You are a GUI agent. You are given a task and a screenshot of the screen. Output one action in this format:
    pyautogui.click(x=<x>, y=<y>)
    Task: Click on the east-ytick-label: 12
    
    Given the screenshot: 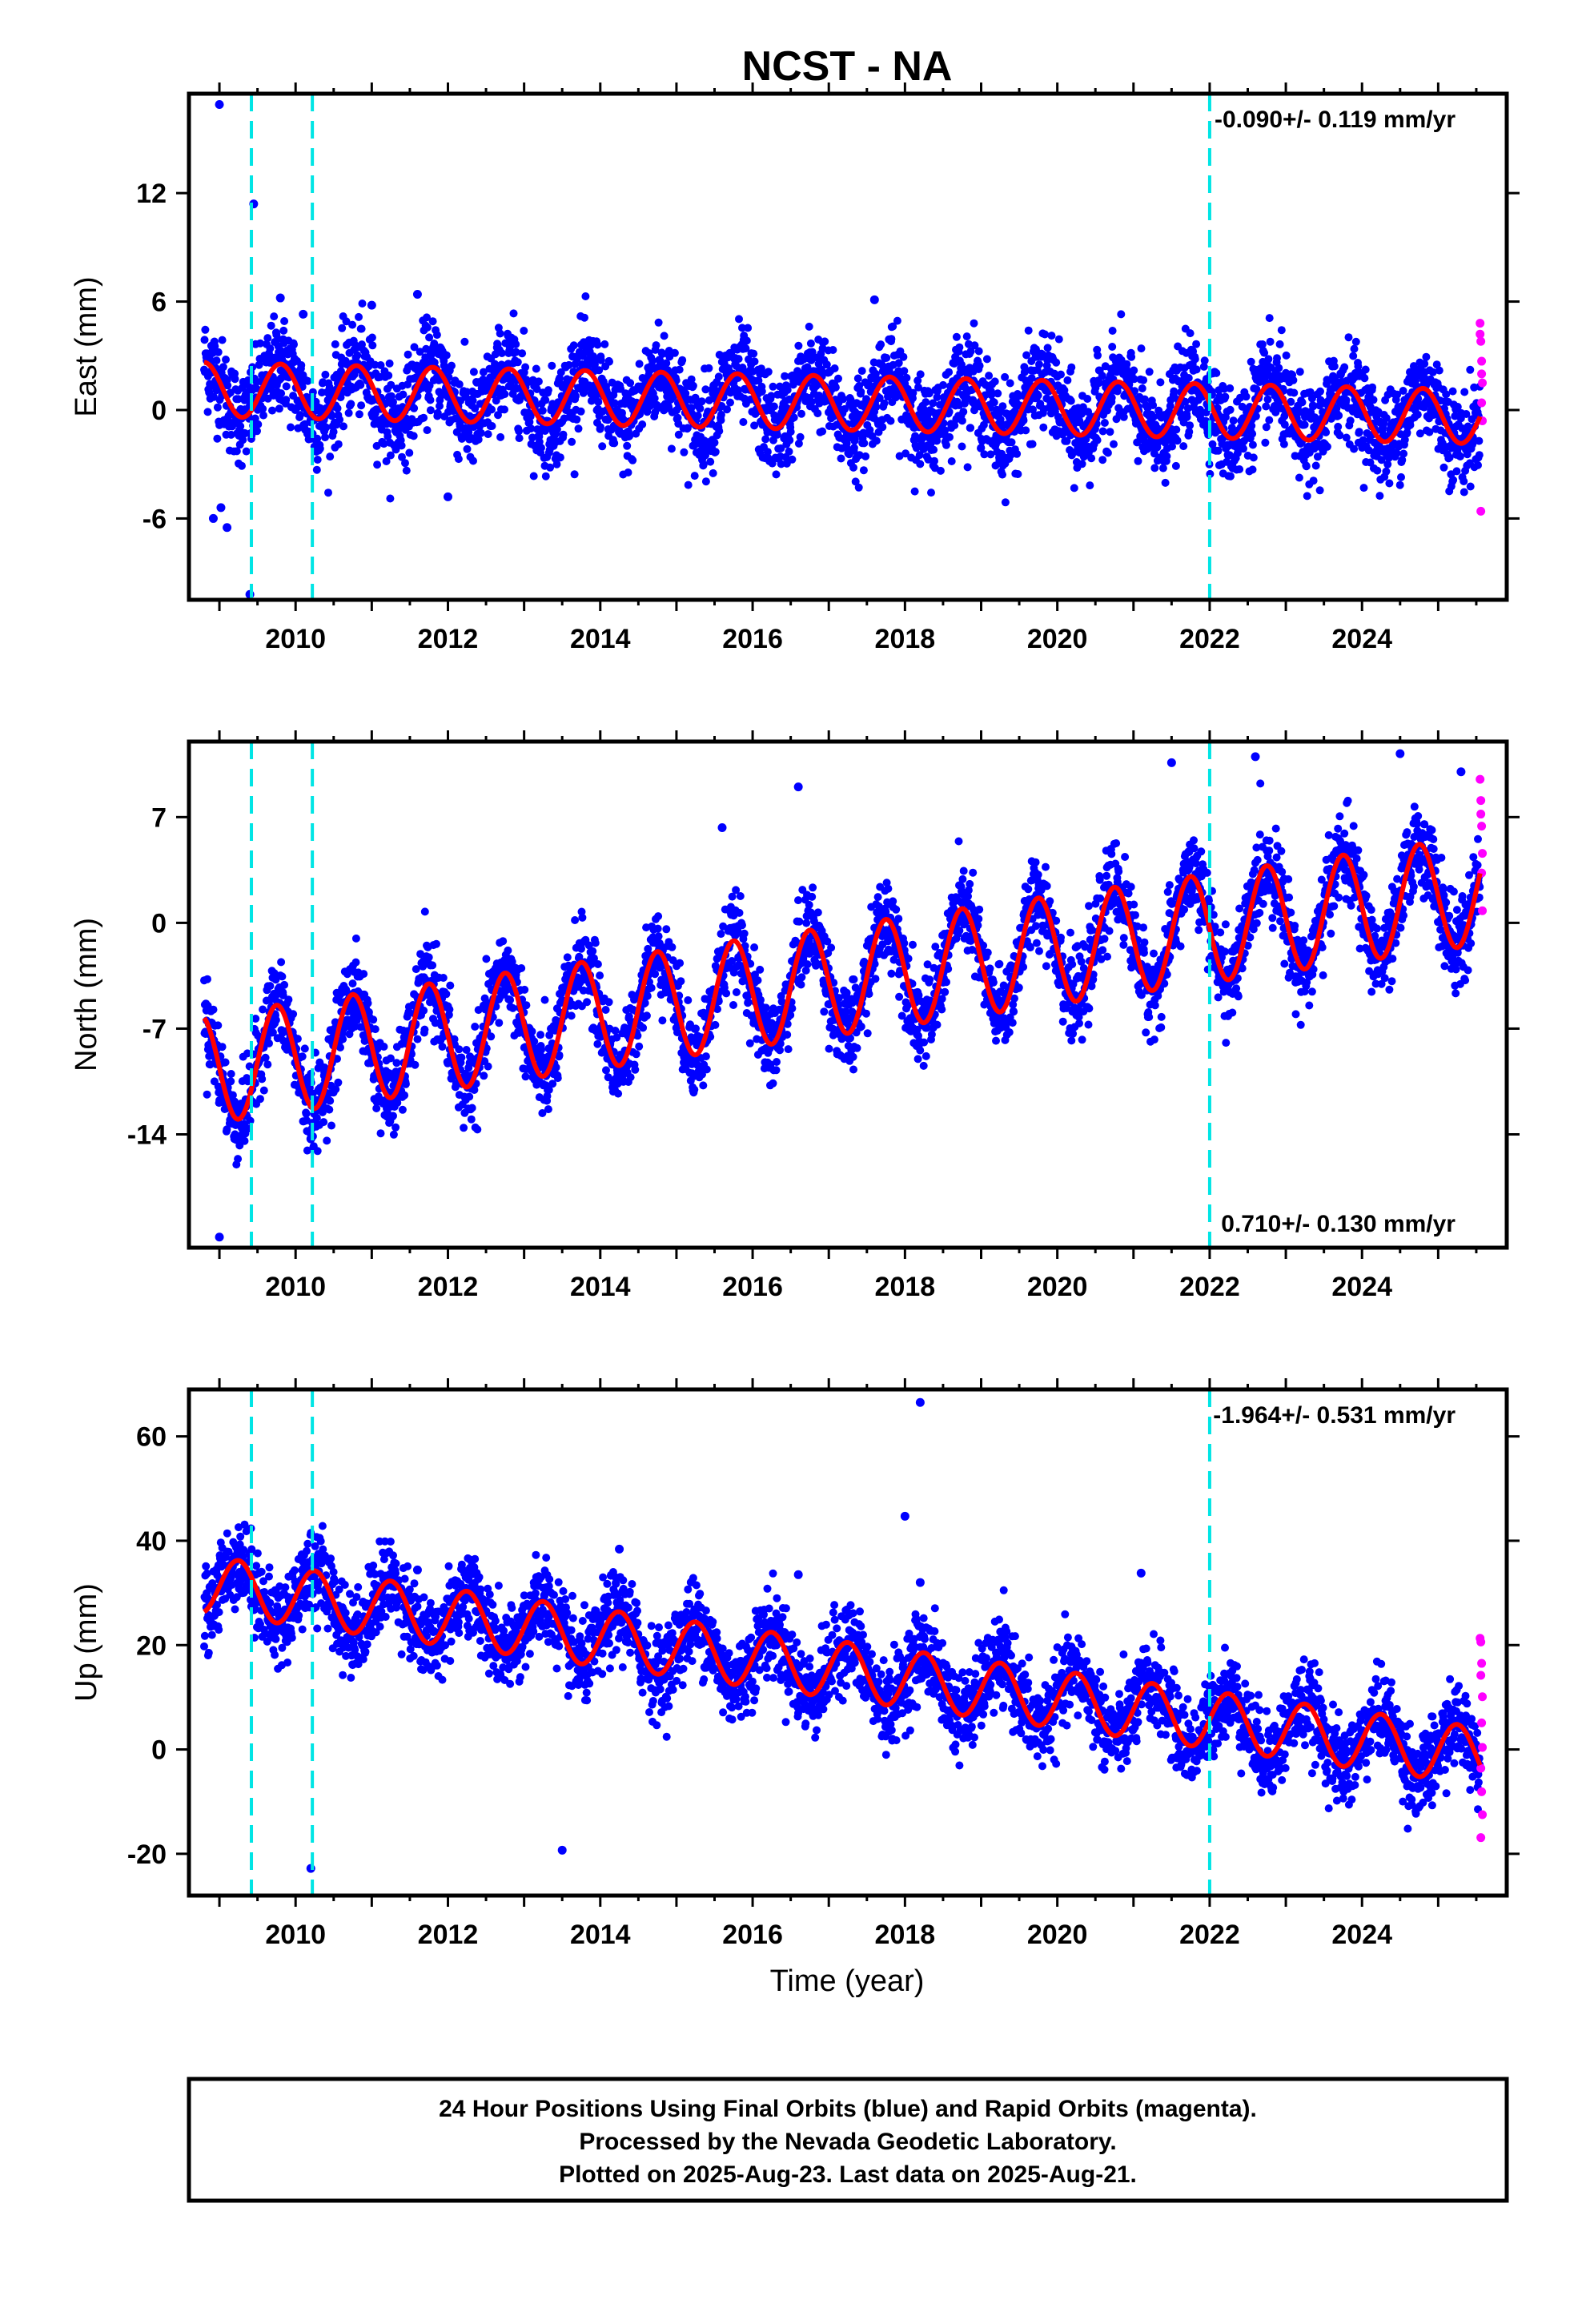 What is the action you would take?
    pyautogui.click(x=151, y=194)
    